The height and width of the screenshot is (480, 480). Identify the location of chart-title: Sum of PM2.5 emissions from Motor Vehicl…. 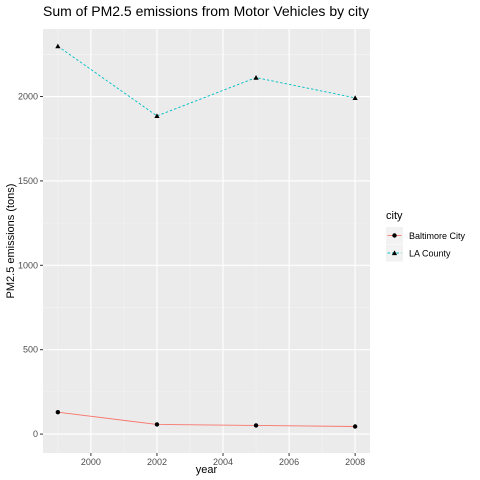
(206, 11).